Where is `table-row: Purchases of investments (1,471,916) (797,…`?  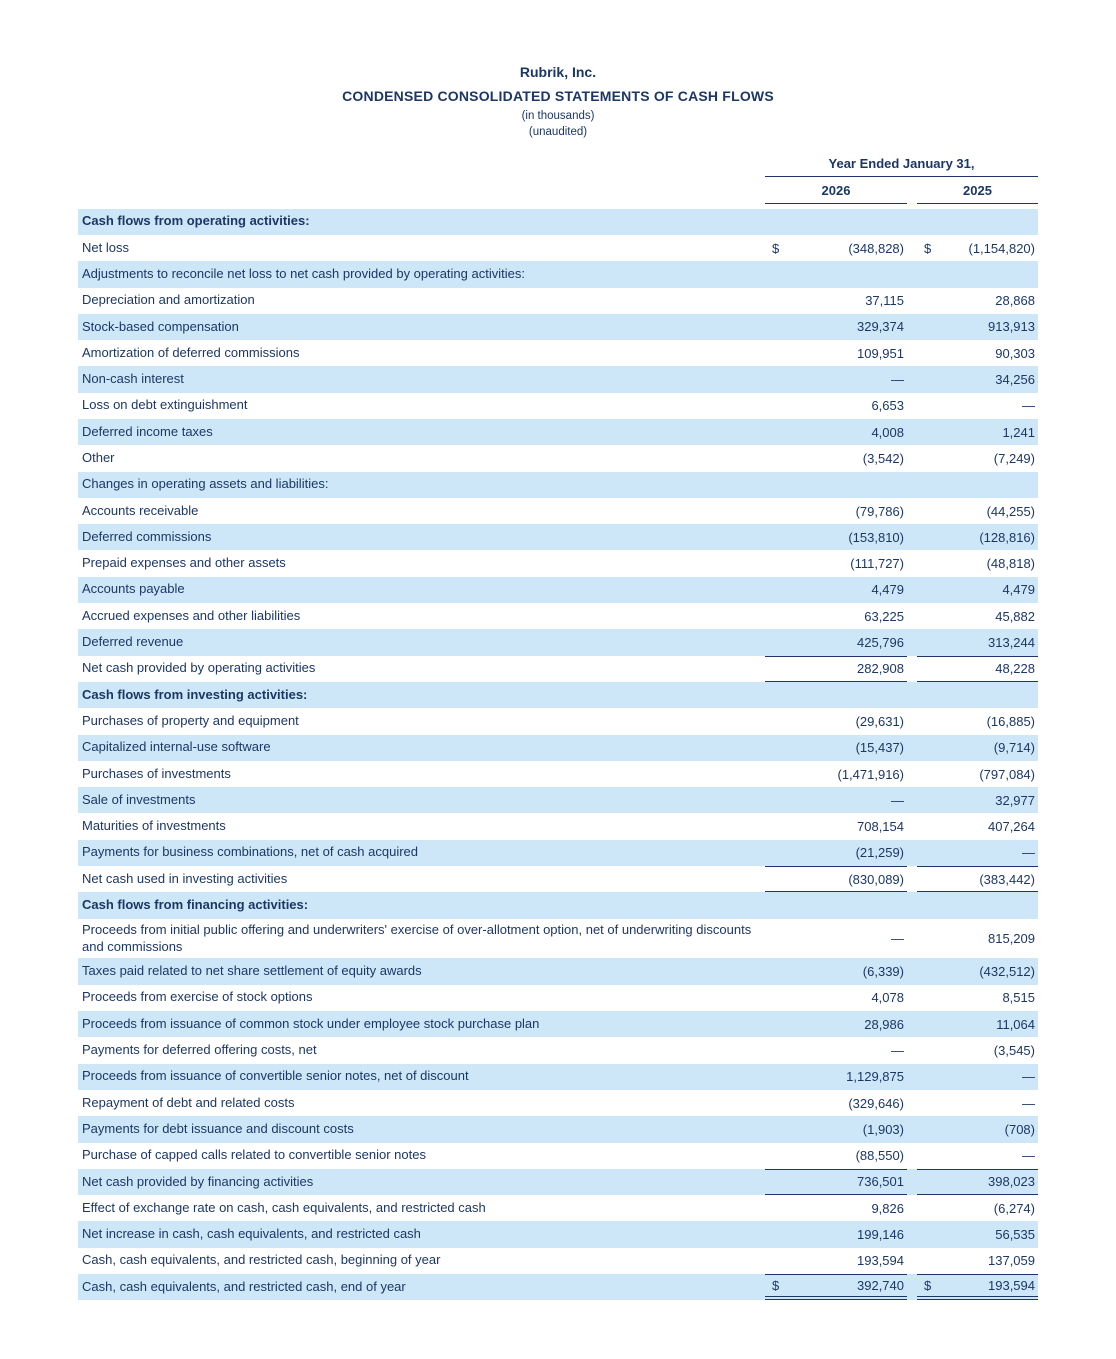
table-row: Purchases of investments (1,471,916) (797,… is located at coordinates (558, 774).